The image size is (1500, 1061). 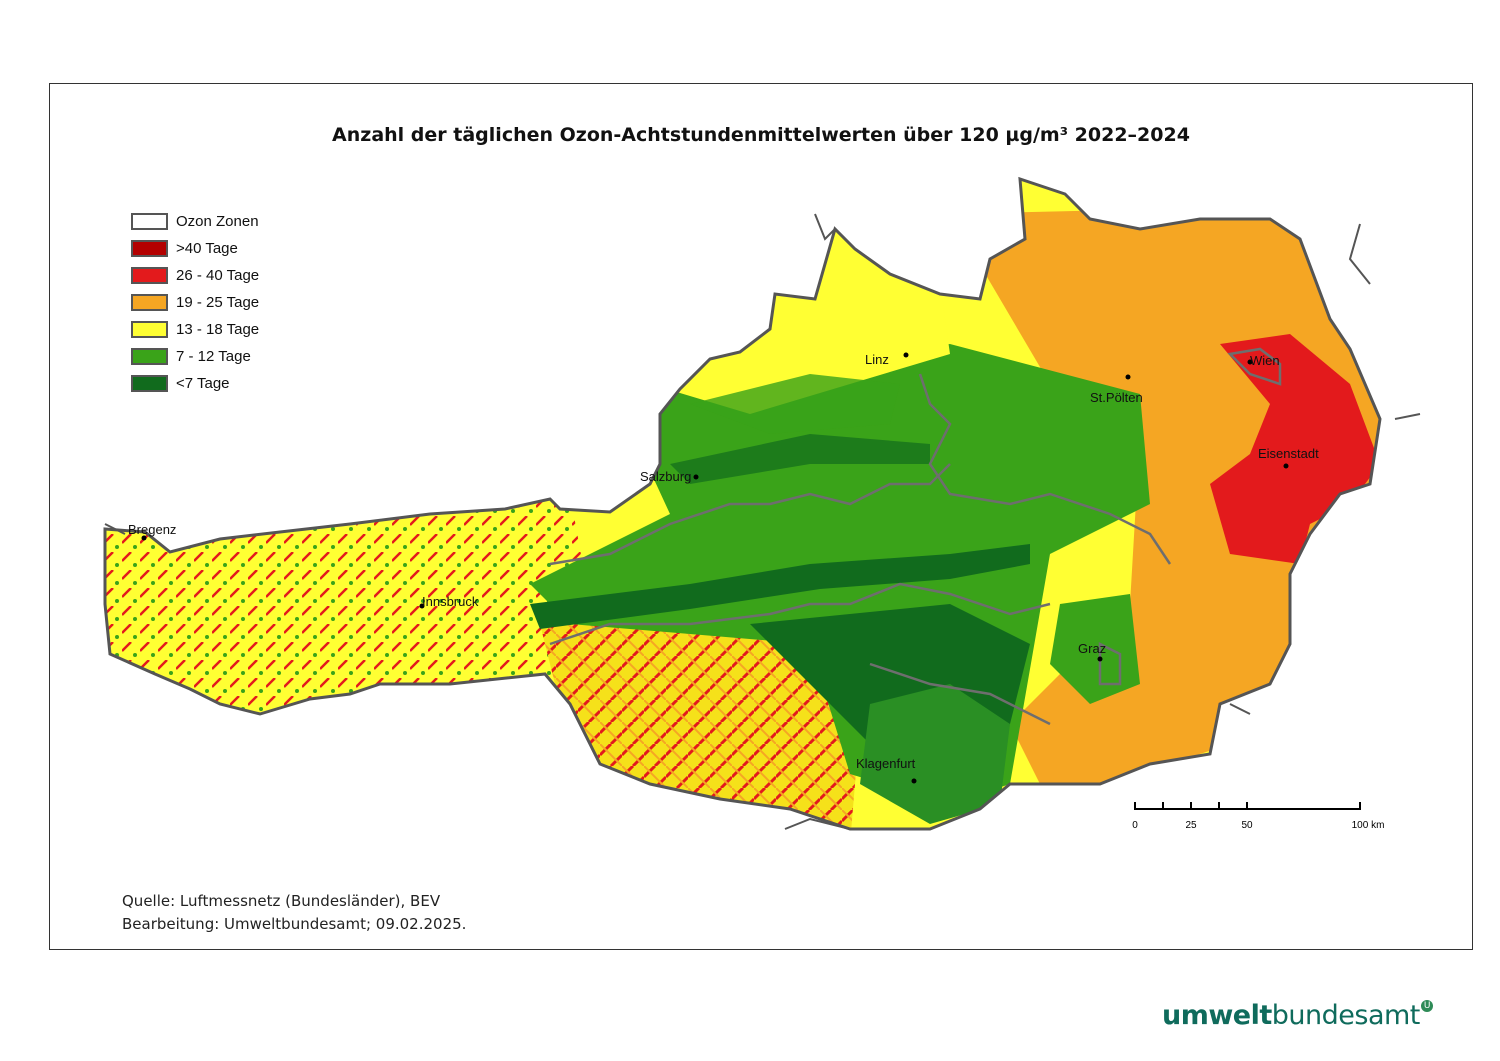 What do you see at coordinates (1191, 825) in the screenshot?
I see `scale-label: 25` at bounding box center [1191, 825].